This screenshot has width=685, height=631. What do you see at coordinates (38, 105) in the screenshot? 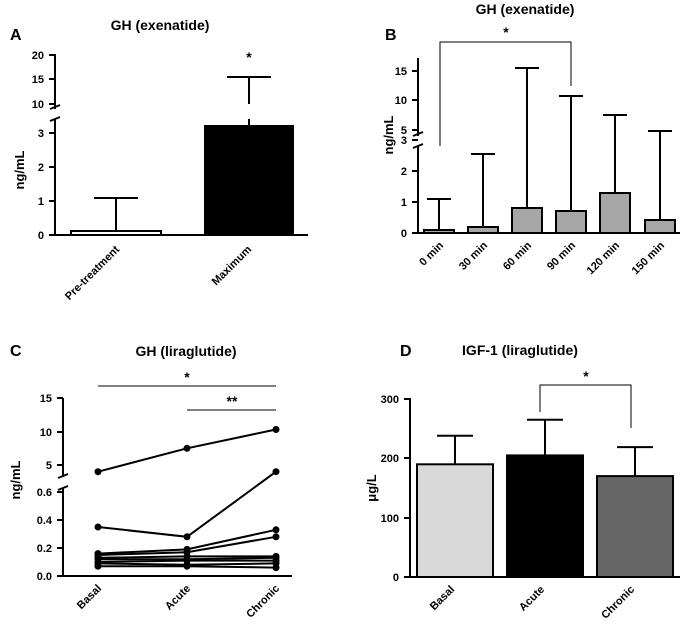
I see `panel-a-ytick-label: 10` at bounding box center [38, 105].